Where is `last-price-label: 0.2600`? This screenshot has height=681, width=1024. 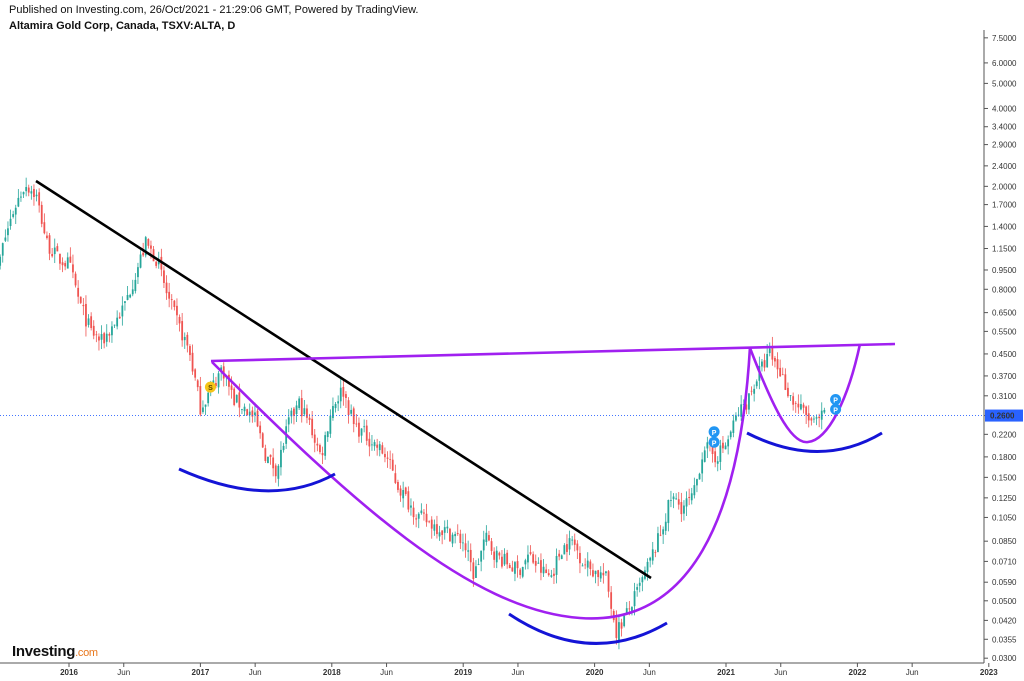
last-price-label: 0.2600 is located at coordinates (1002, 416).